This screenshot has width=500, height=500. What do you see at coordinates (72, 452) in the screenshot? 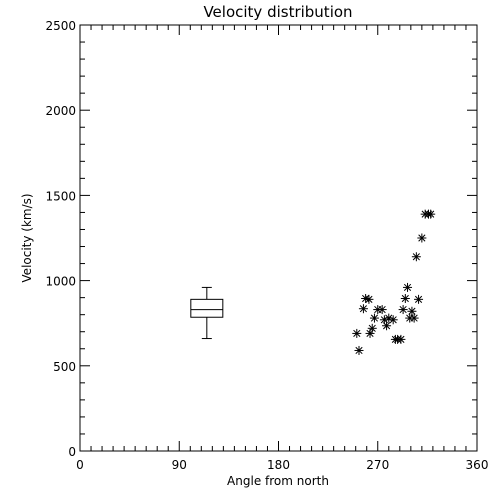
I see `y-tick-label: 0` at bounding box center [72, 452].